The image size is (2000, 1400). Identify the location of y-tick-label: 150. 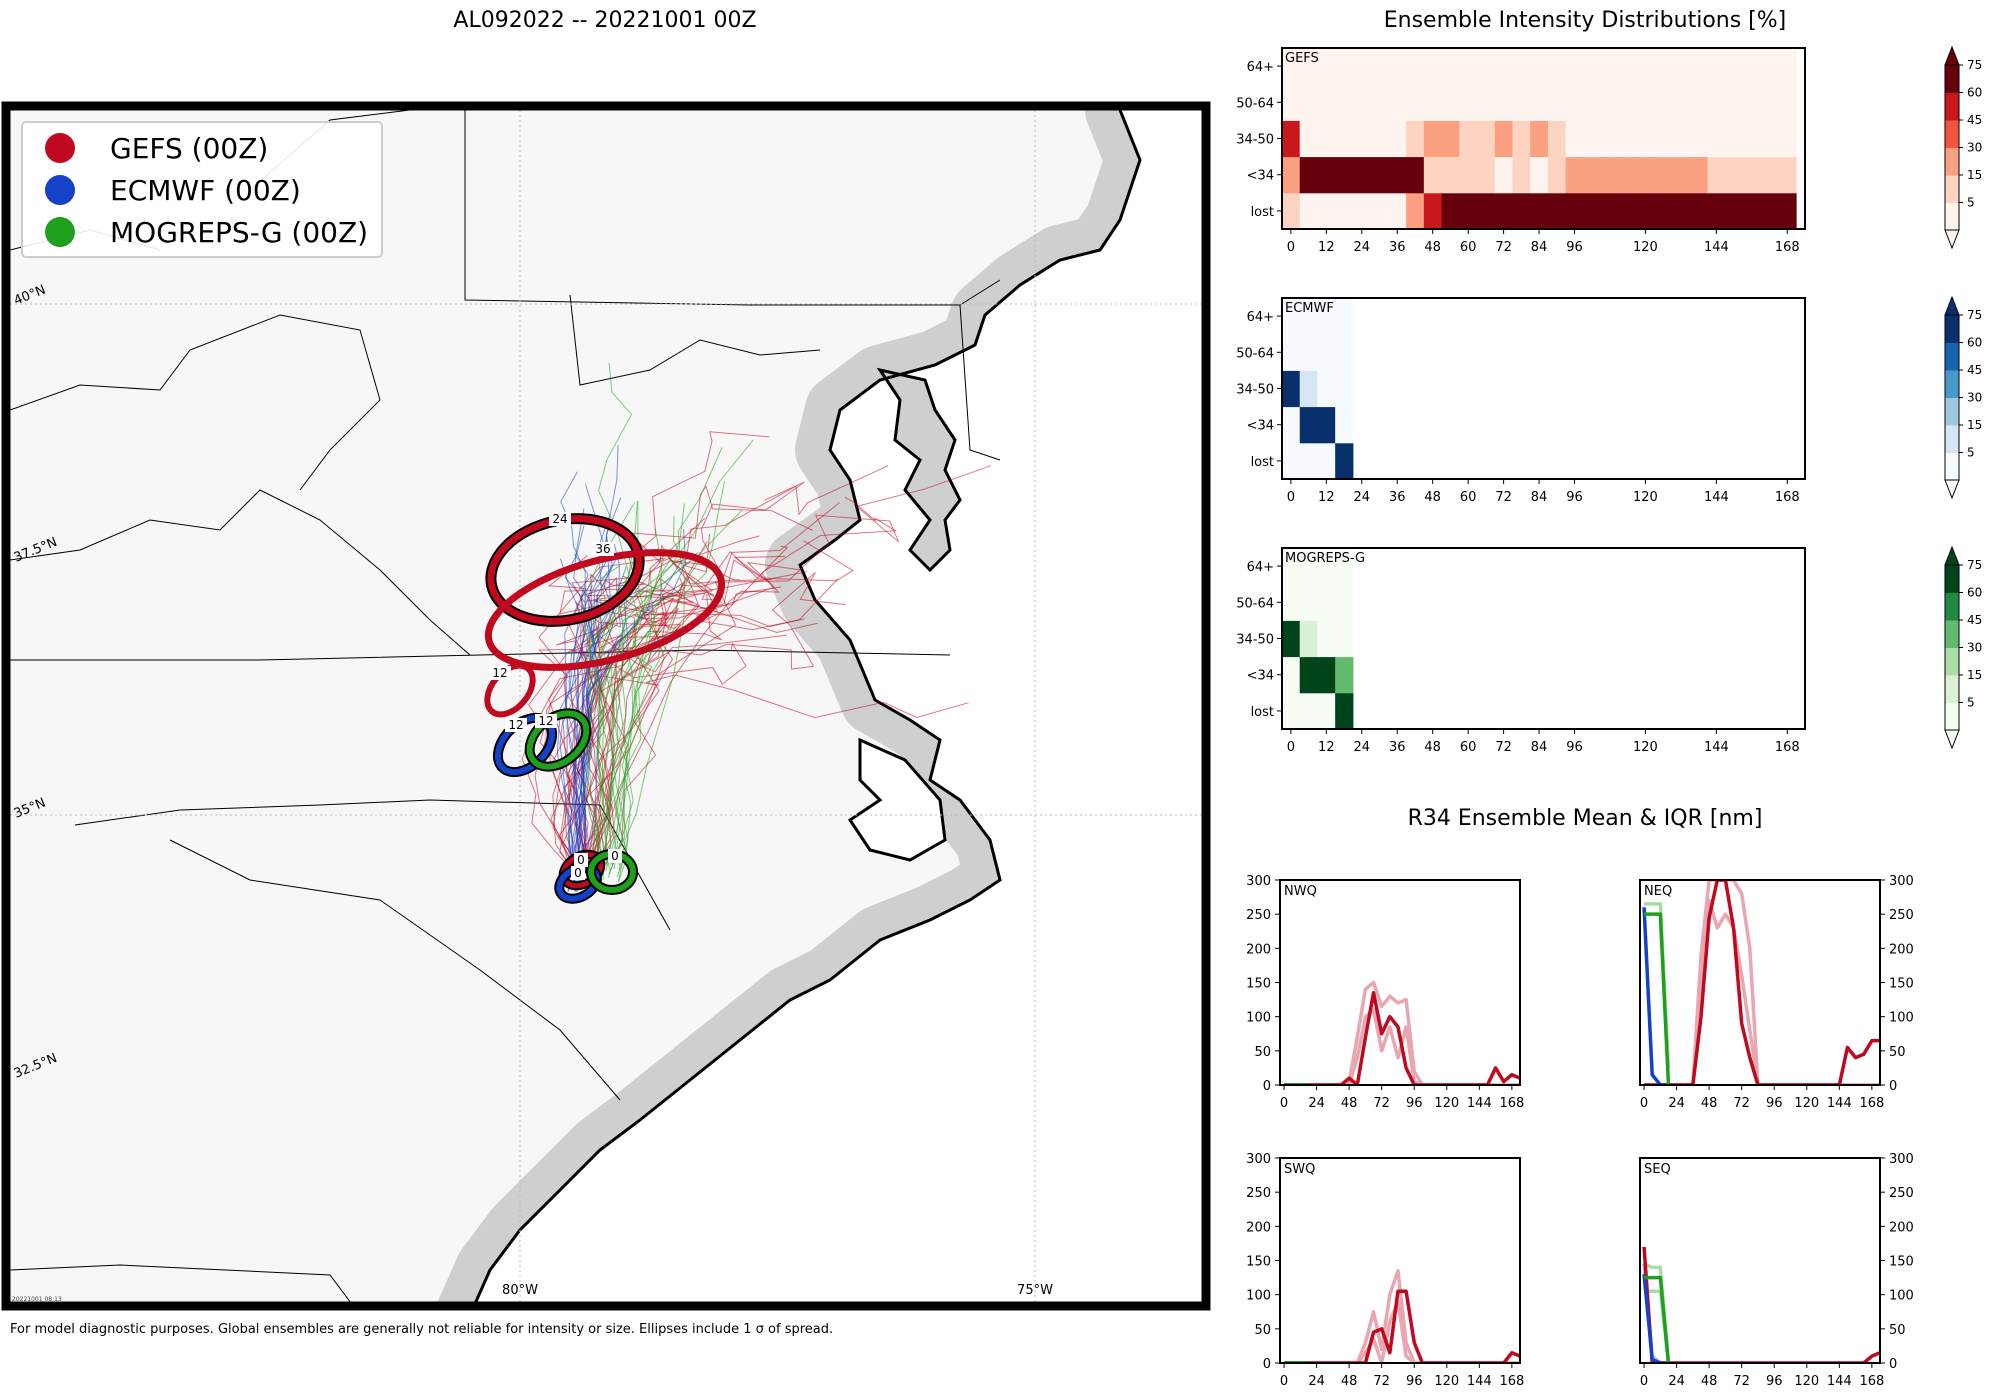
(1901, 1262).